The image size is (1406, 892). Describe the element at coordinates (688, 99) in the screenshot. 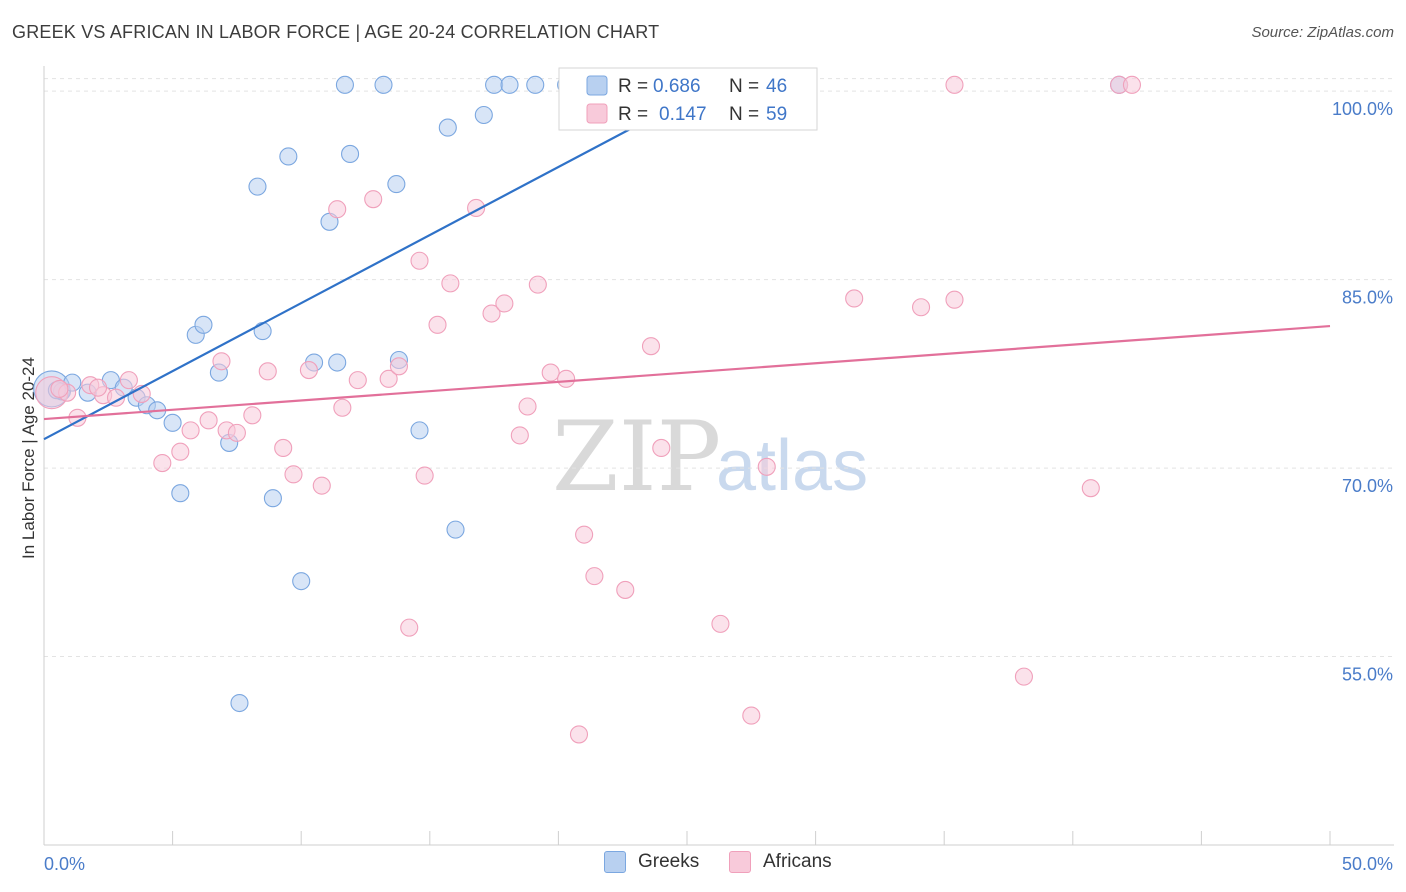

I see `legend: R = 0.686 N = 46 R = 0.147 N = 59` at that location.